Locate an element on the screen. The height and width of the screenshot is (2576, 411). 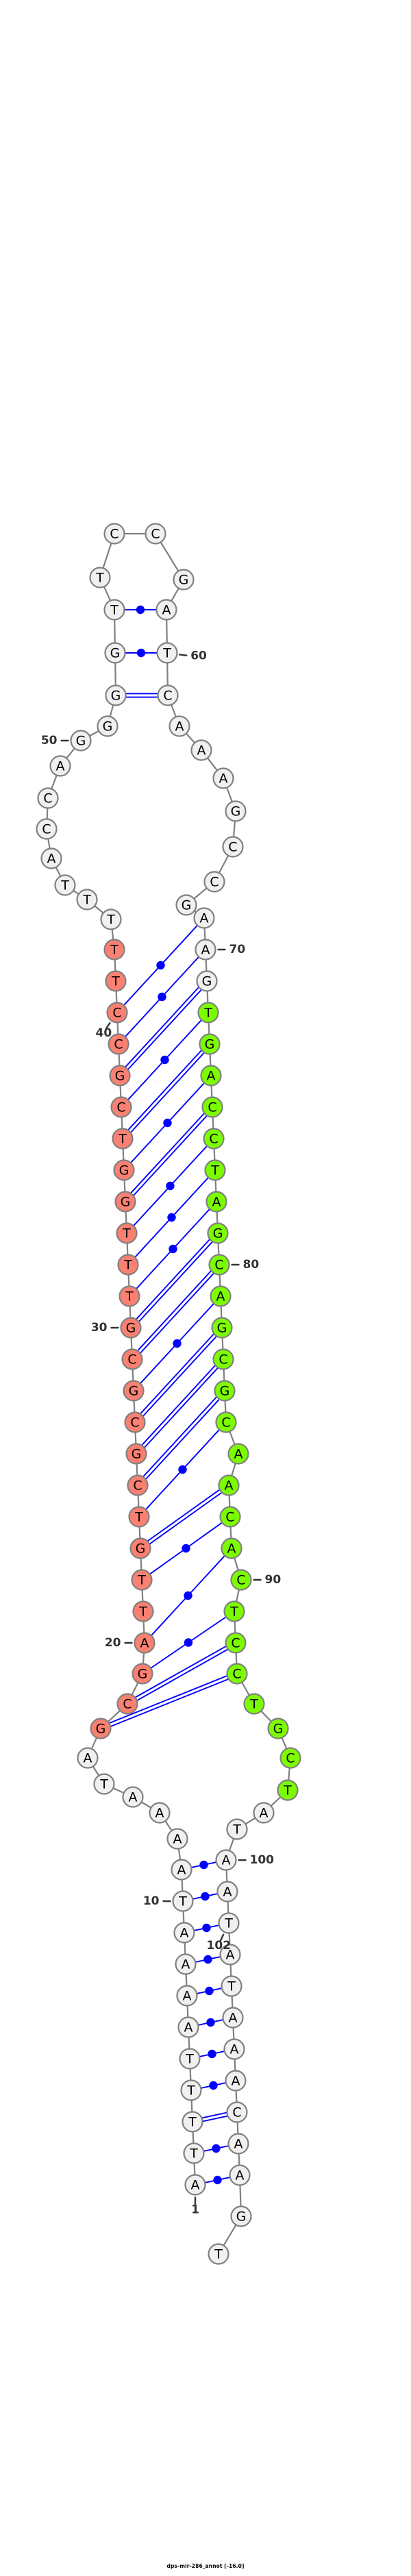
nucleotide-105-A: A is located at coordinates (233, 2018).